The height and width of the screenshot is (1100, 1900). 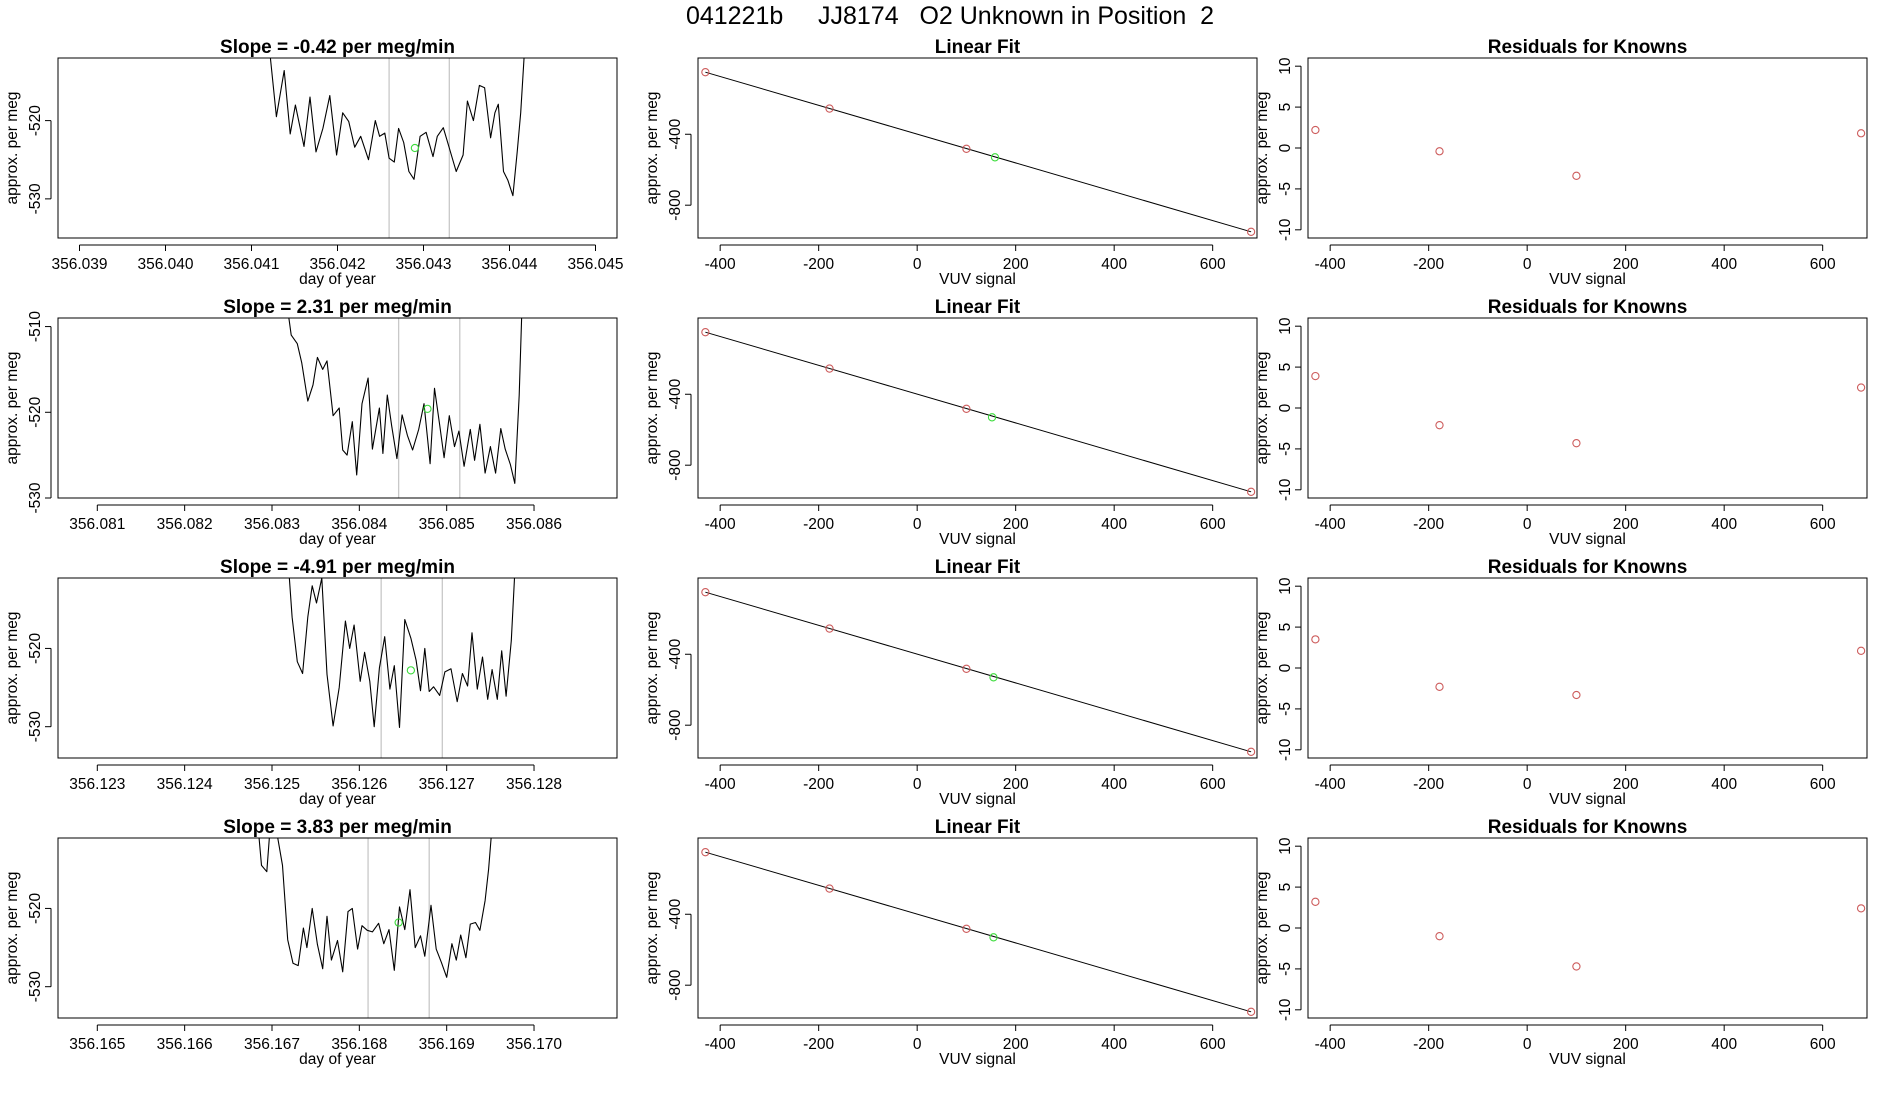 What do you see at coordinates (447, 784) in the screenshot?
I see `x-tick-label: 356.127` at bounding box center [447, 784].